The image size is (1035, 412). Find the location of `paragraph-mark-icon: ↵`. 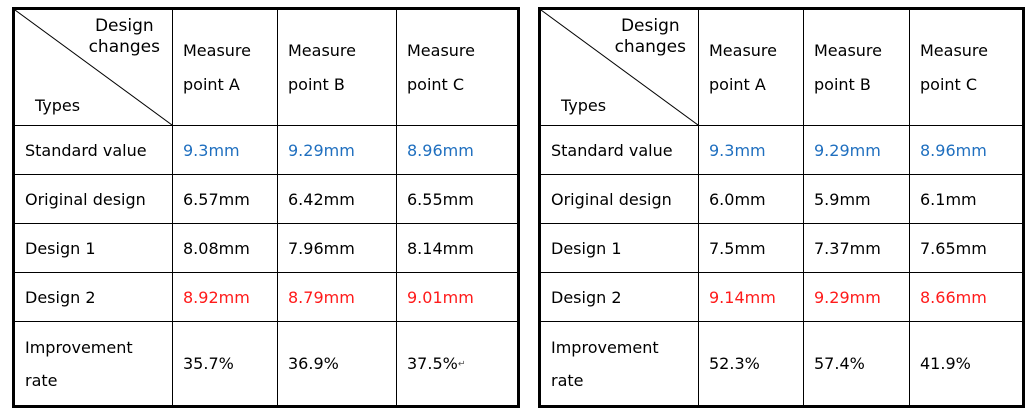

paragraph-mark-icon: ↵ is located at coordinates (461, 364).